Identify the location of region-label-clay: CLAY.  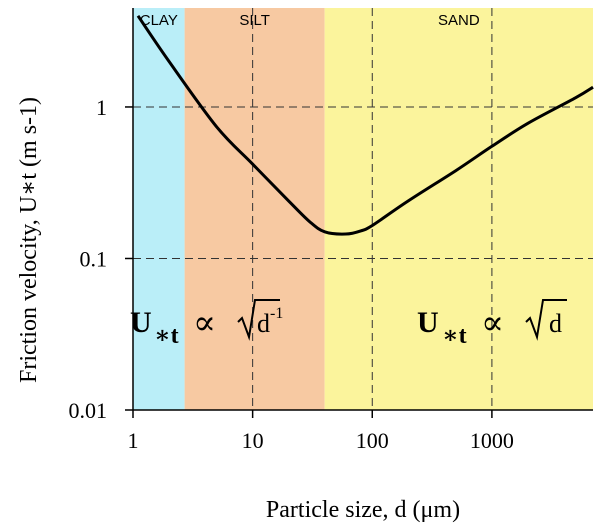
(159, 20).